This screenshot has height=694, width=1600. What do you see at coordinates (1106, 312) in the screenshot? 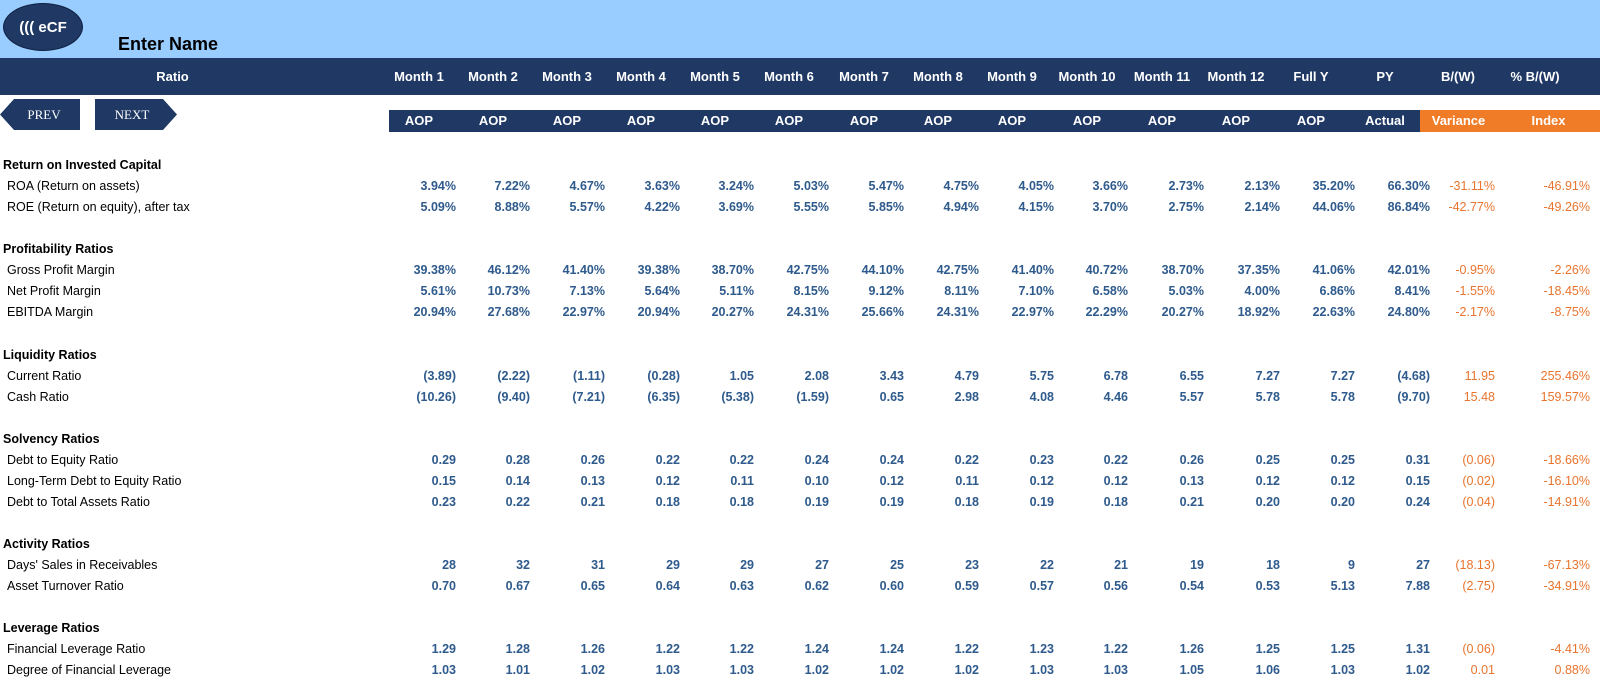
I see `value-cell: 22.29%` at bounding box center [1106, 312].